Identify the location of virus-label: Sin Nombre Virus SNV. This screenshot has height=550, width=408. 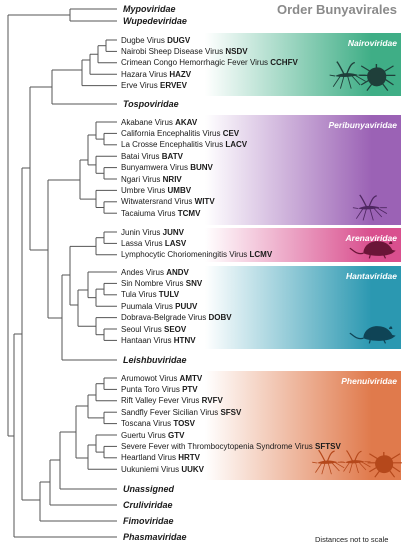
(161, 283).